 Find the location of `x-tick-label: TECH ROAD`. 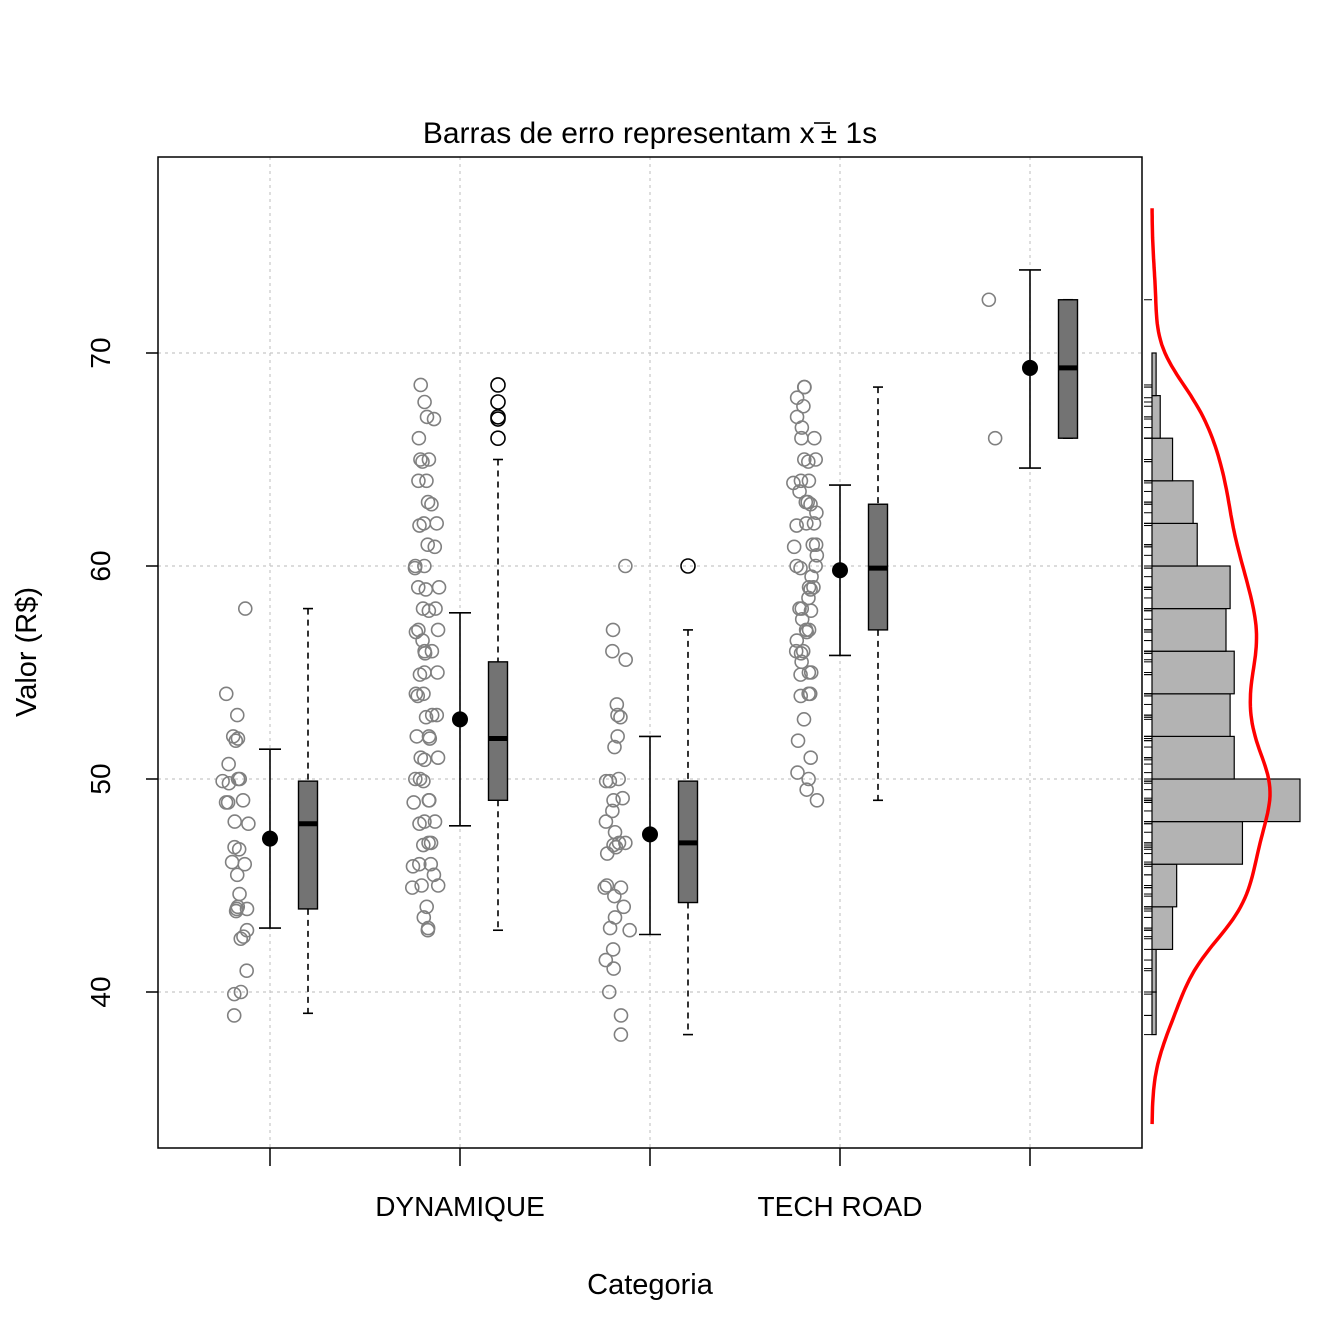

x-tick-label: TECH ROAD is located at coordinates (840, 1206).